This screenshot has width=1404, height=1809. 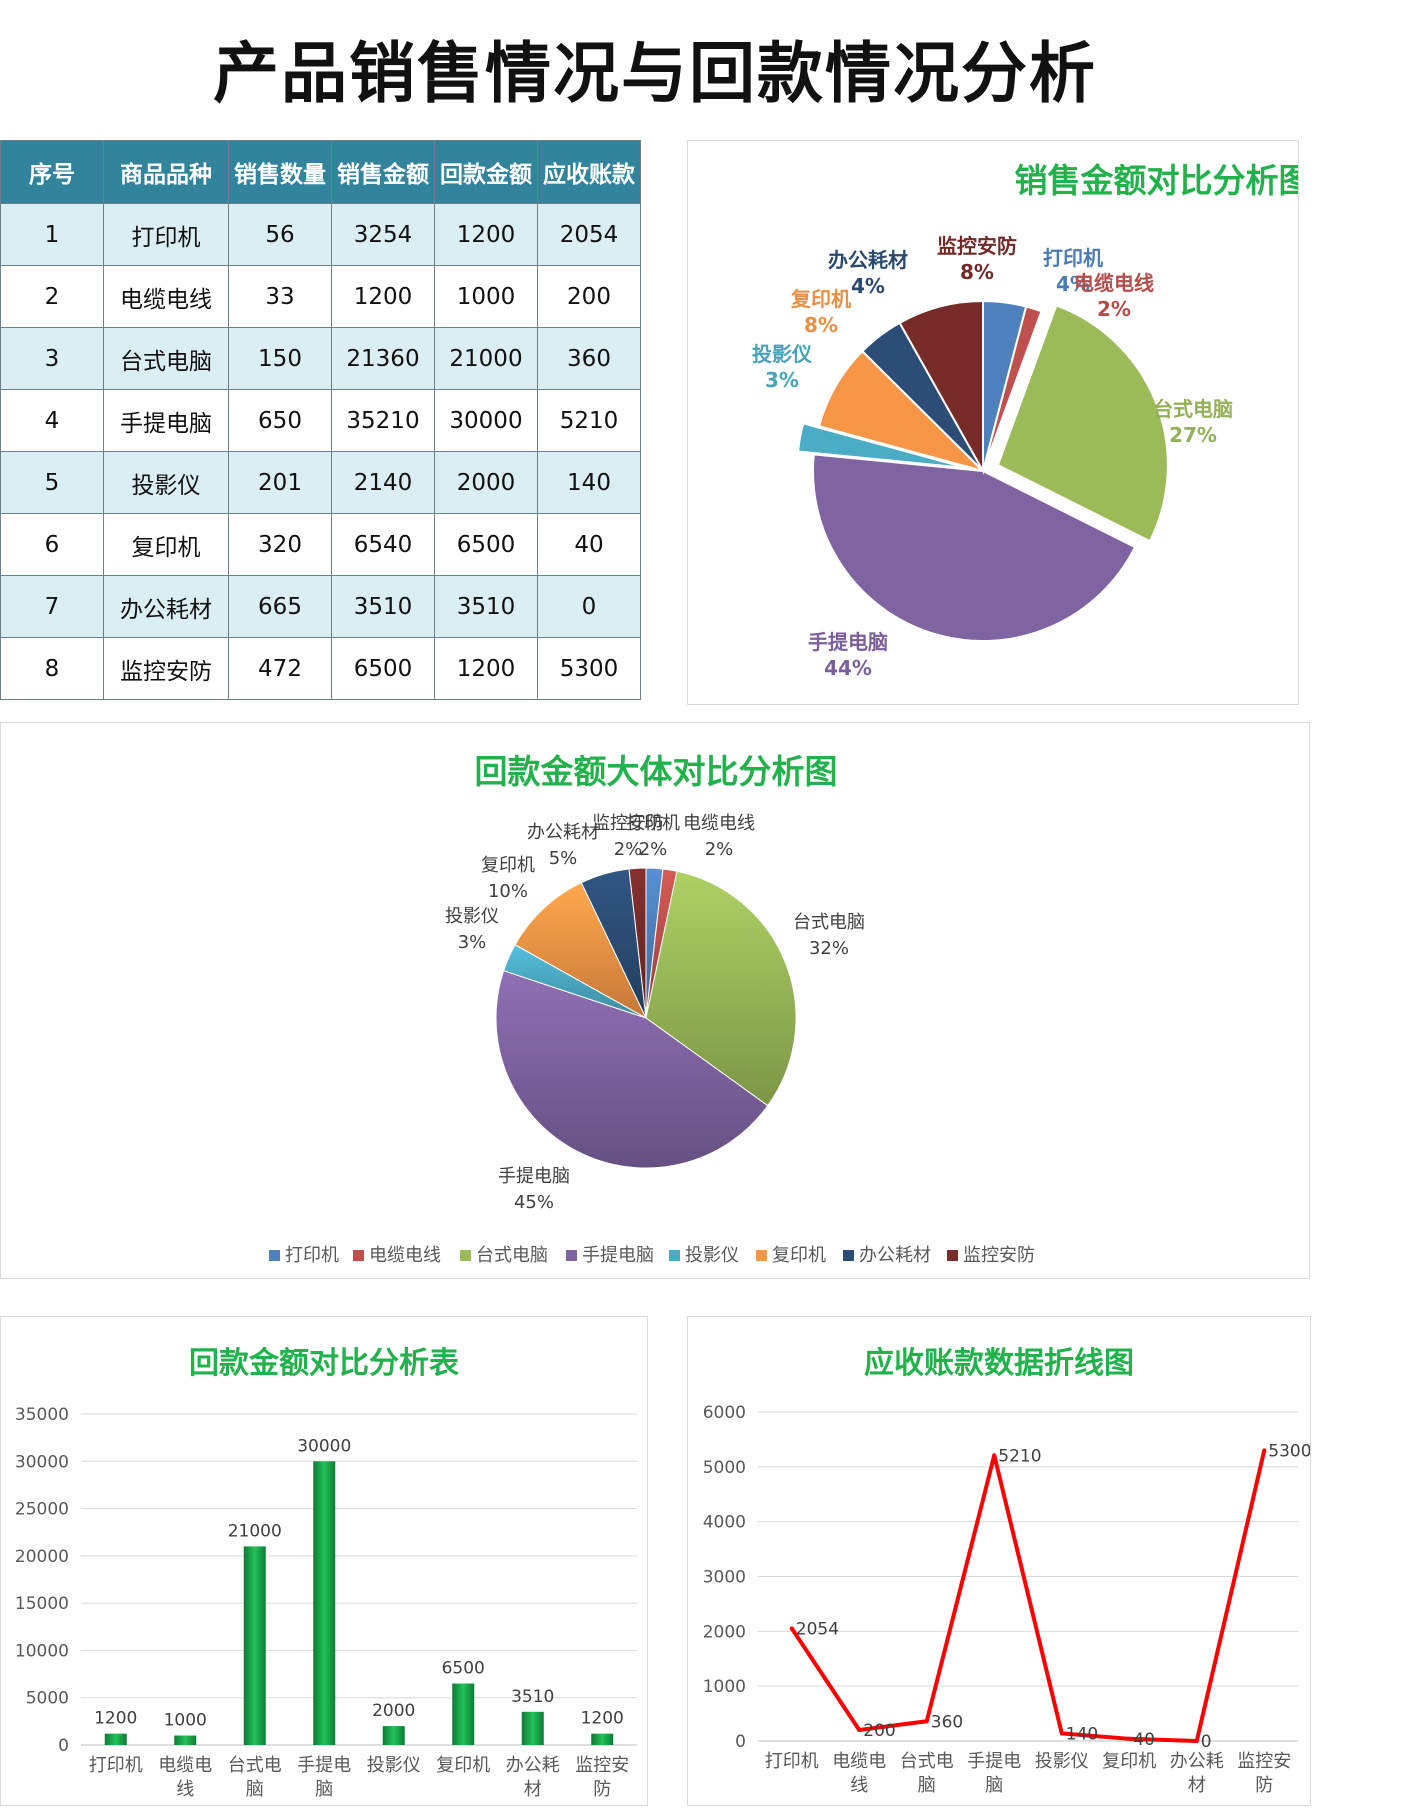 I want to click on table-cell: 3, so click(x=52, y=358).